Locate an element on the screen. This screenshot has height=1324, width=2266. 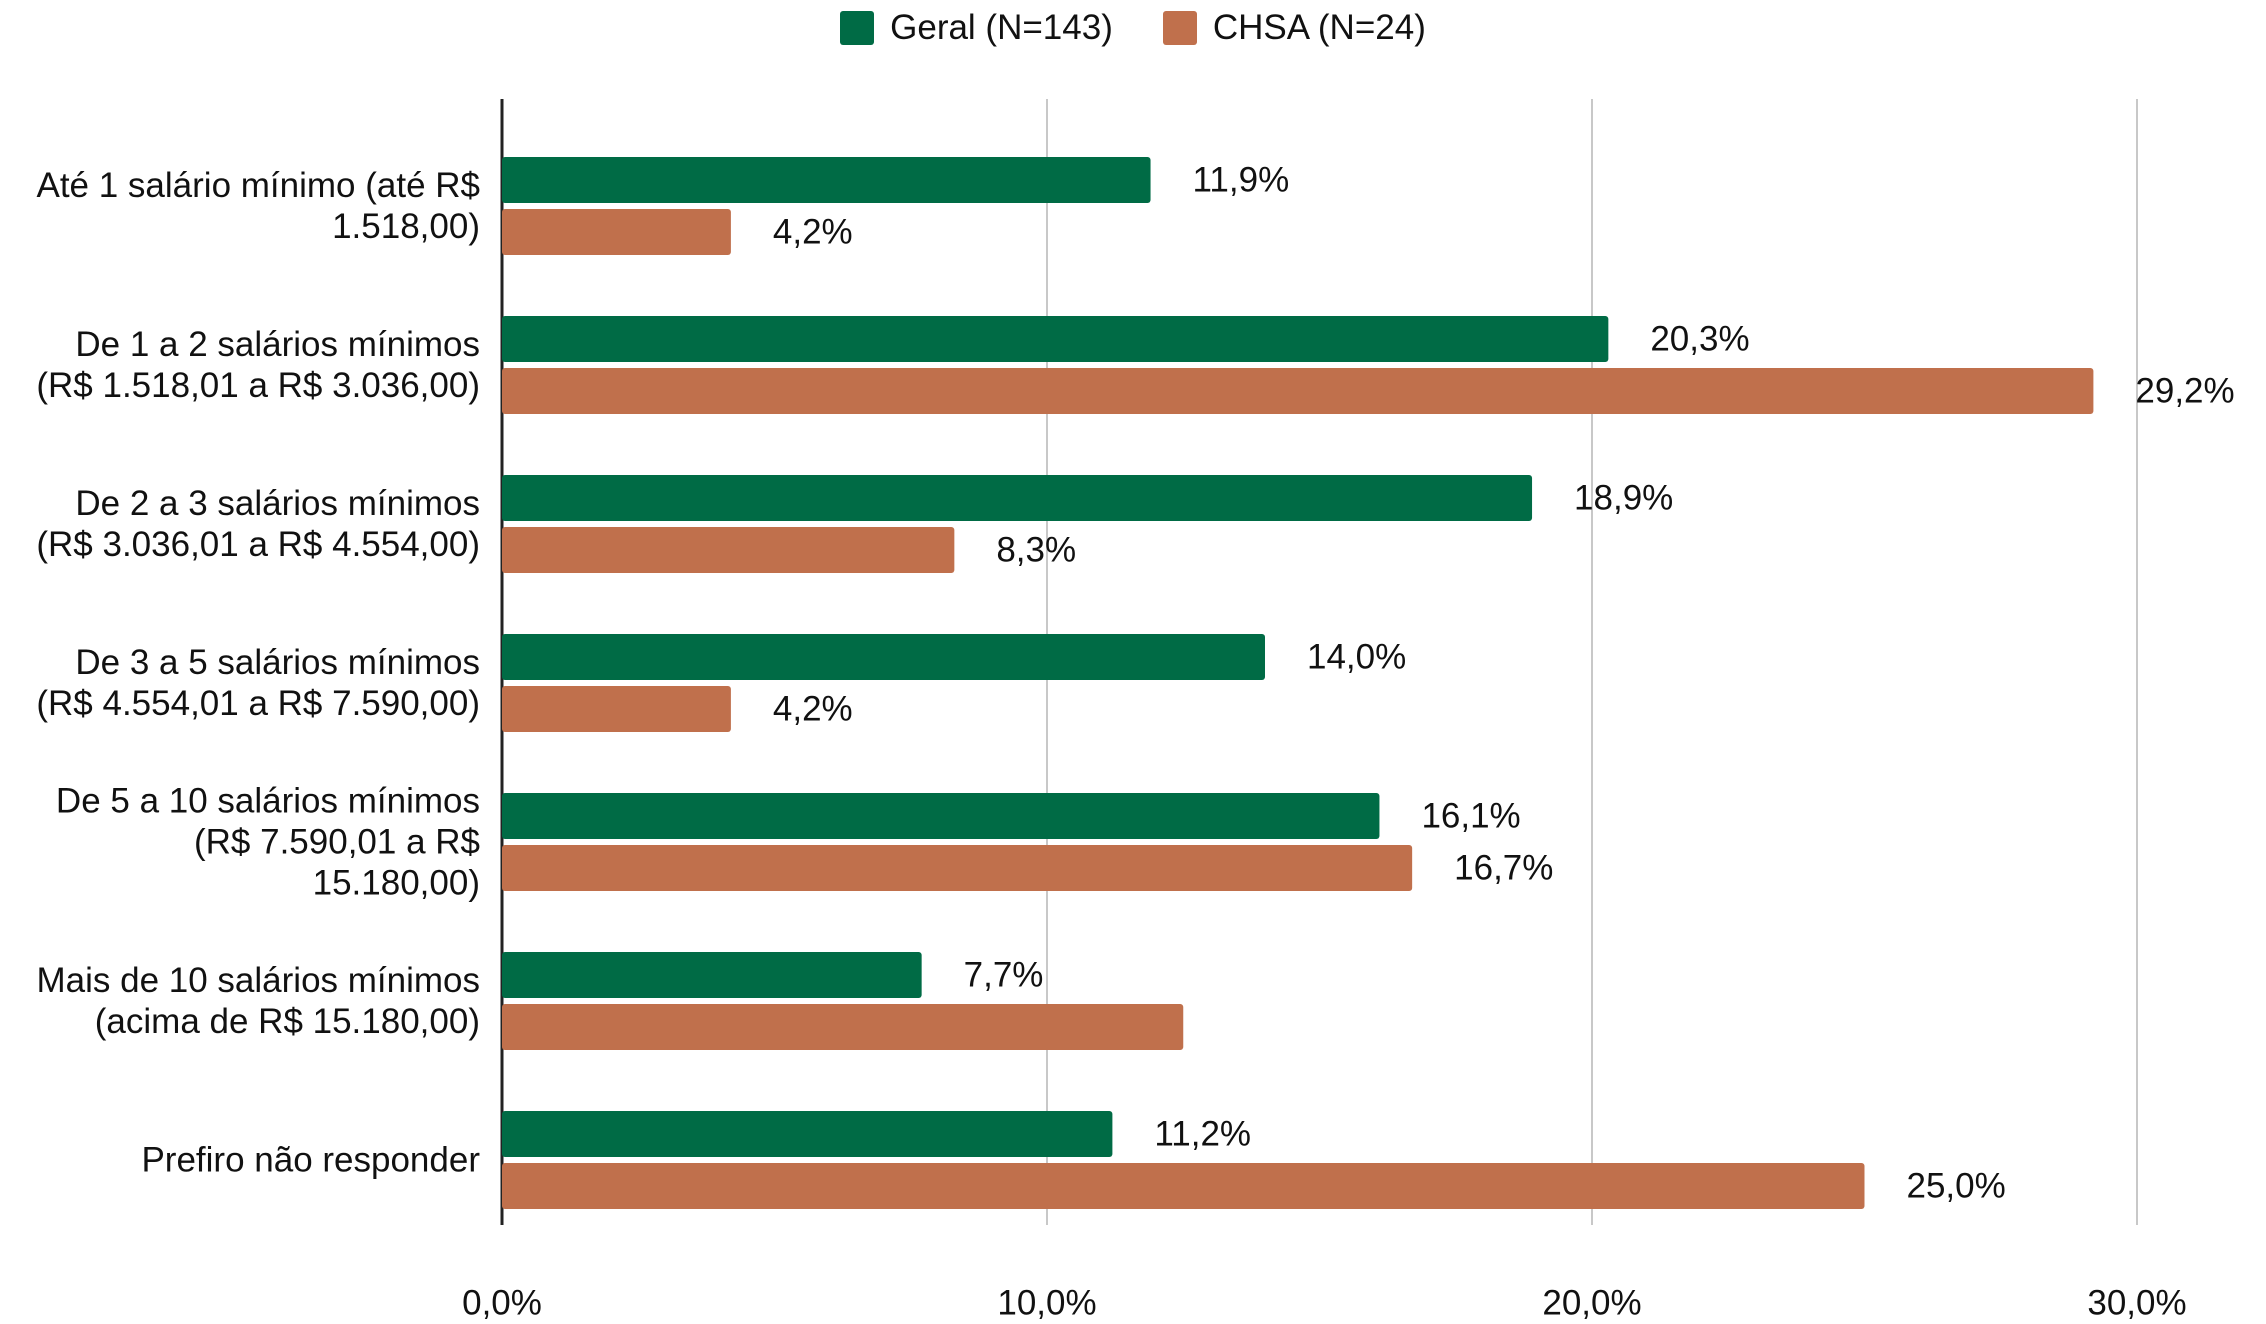
value-label: 29,2% is located at coordinates (2184, 390).